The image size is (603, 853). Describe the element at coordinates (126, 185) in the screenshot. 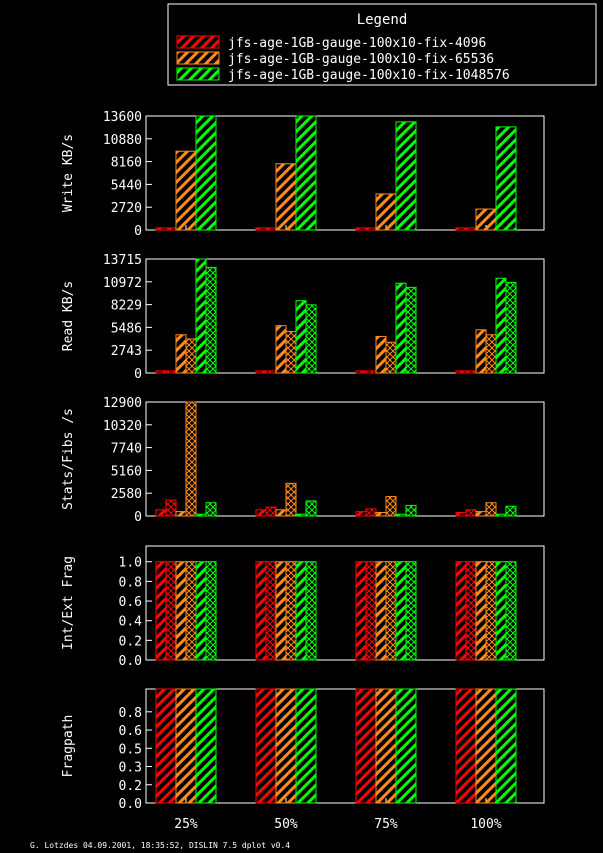

I see `y-tick-label: 5440` at that location.